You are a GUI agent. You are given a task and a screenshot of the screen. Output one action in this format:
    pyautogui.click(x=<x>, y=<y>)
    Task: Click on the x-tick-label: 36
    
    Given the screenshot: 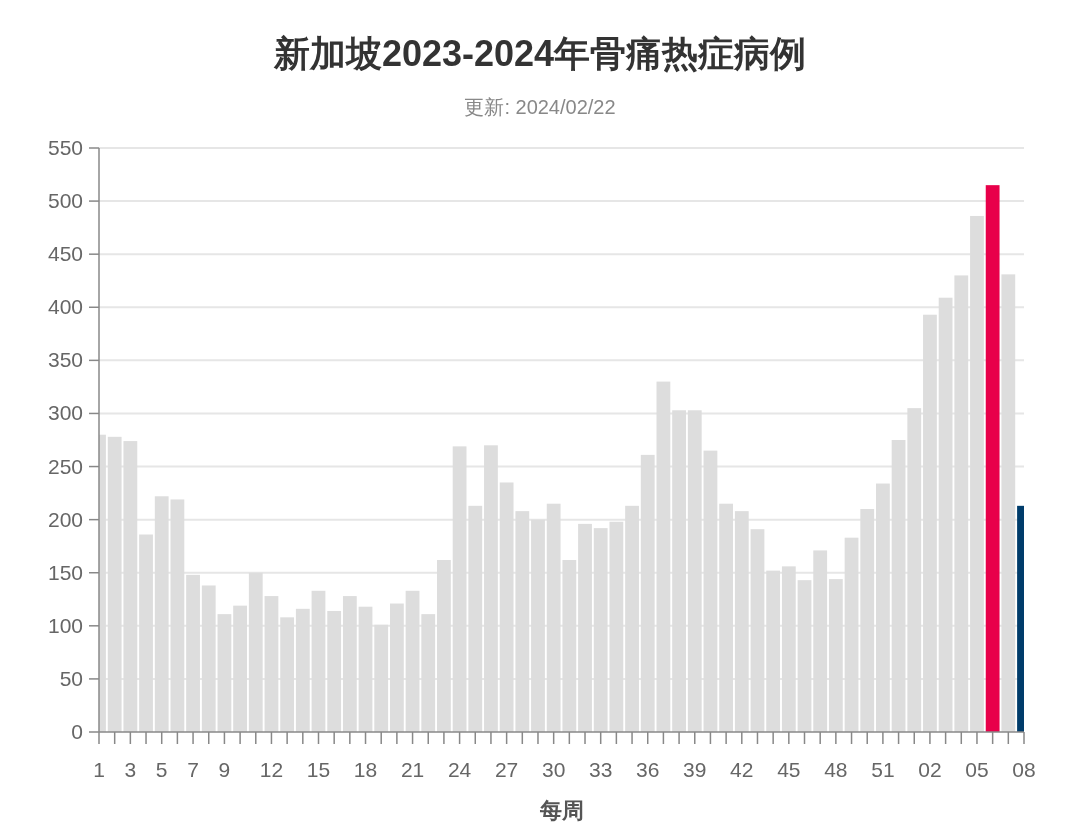 What is the action you would take?
    pyautogui.click(x=648, y=769)
    